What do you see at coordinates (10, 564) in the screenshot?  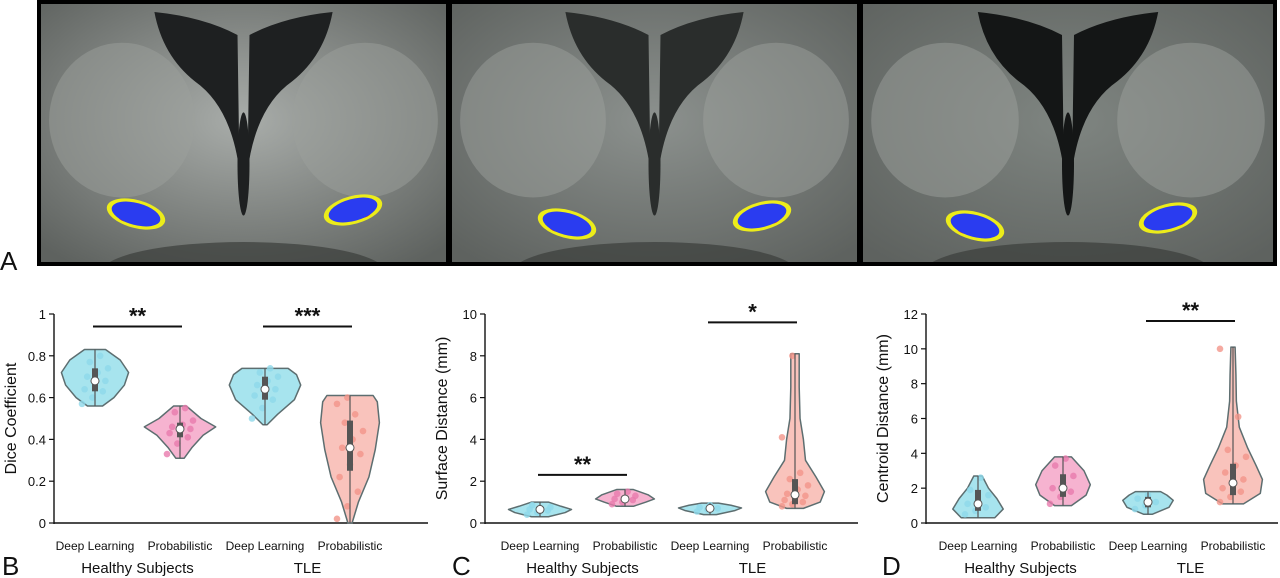 I see `panel-letter-b: B` at bounding box center [10, 564].